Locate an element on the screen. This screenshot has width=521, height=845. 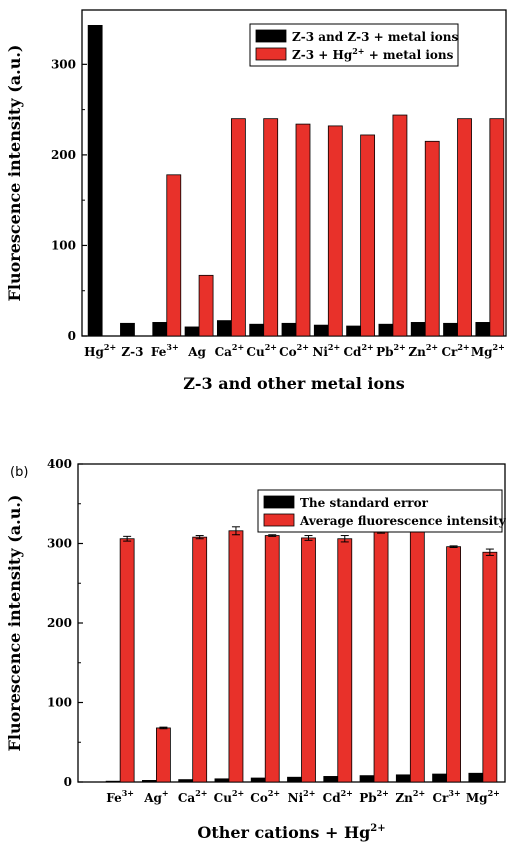
x-tick-label: Mg2+ is located at coordinates (483, 796).